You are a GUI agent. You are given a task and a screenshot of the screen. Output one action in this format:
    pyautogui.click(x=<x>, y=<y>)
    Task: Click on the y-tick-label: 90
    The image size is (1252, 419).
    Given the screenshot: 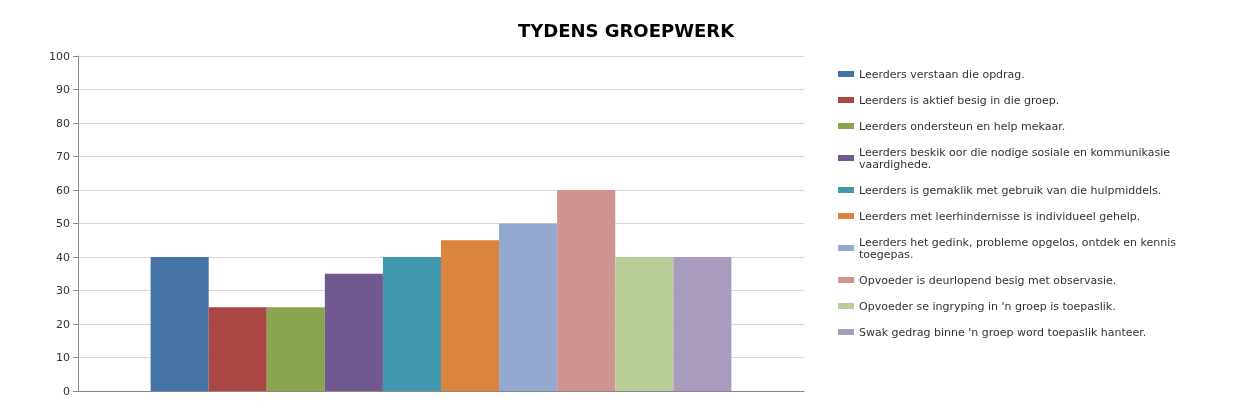 What is the action you would take?
    pyautogui.click(x=63, y=89)
    